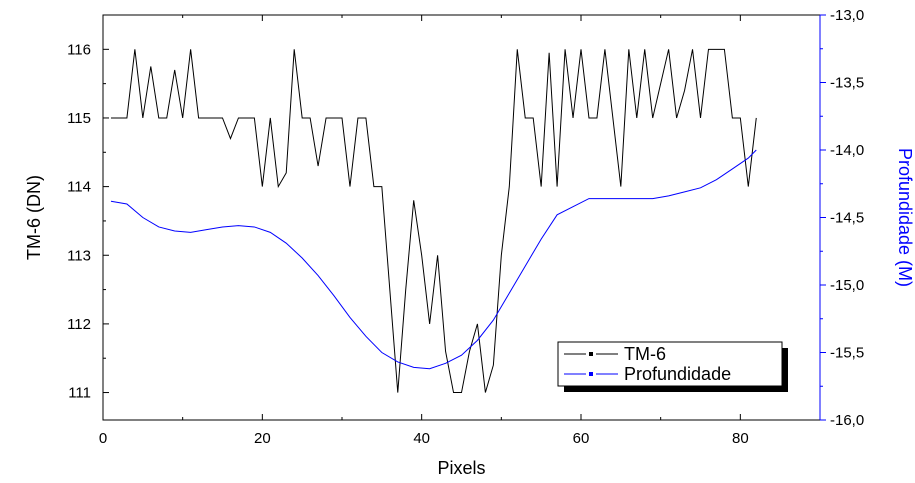 This screenshot has height=483, width=915. Describe the element at coordinates (79, 393) in the screenshot. I see `left-tick-label: 111` at that location.